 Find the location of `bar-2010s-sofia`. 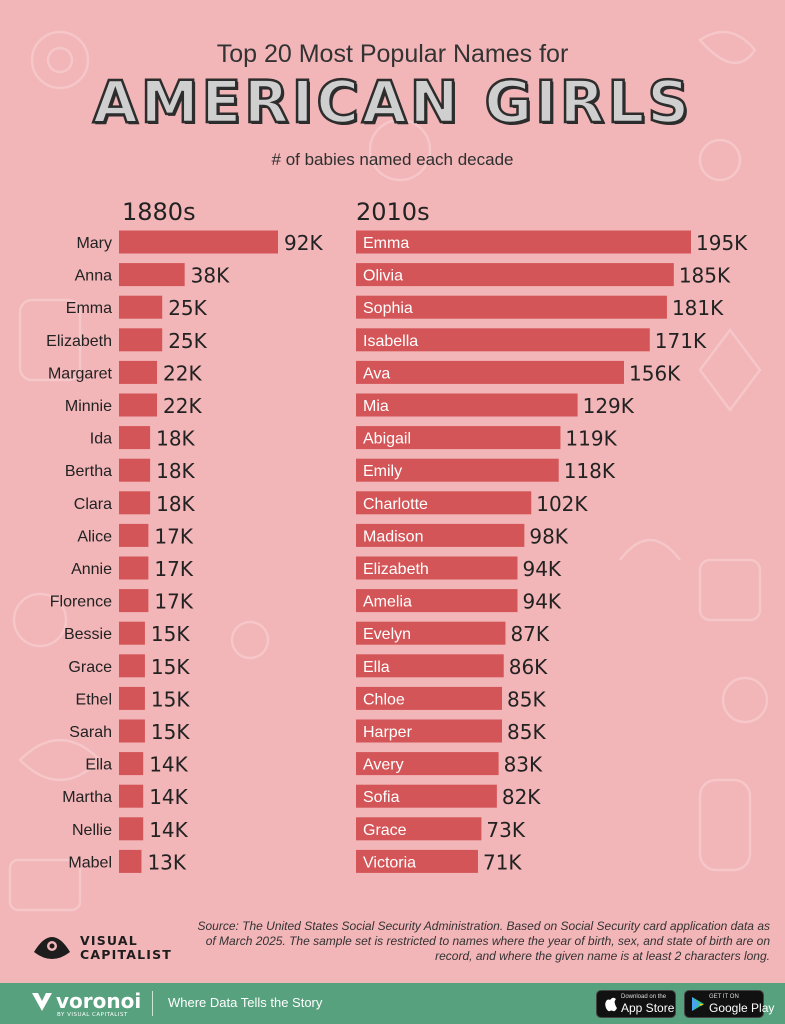

bar-2010s-sofia is located at coordinates (426, 796).